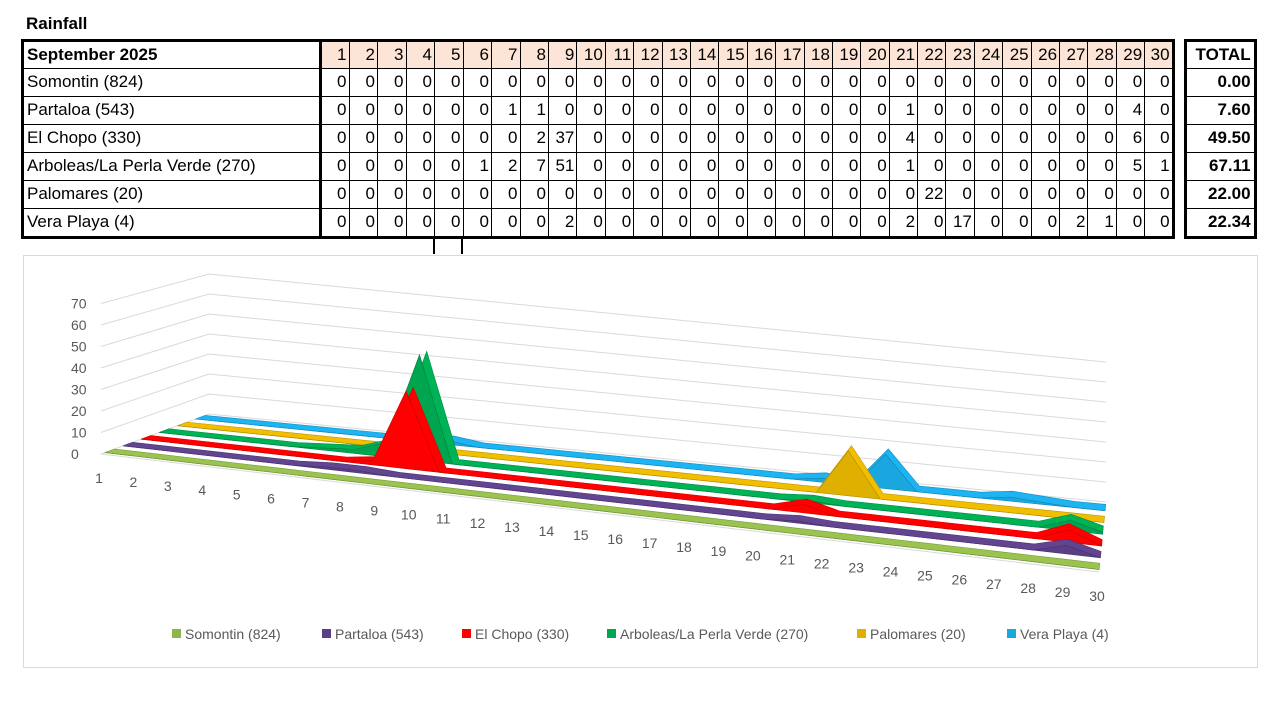 The width and height of the screenshot is (1280, 705). I want to click on x-tick-label: 3, so click(168, 486).